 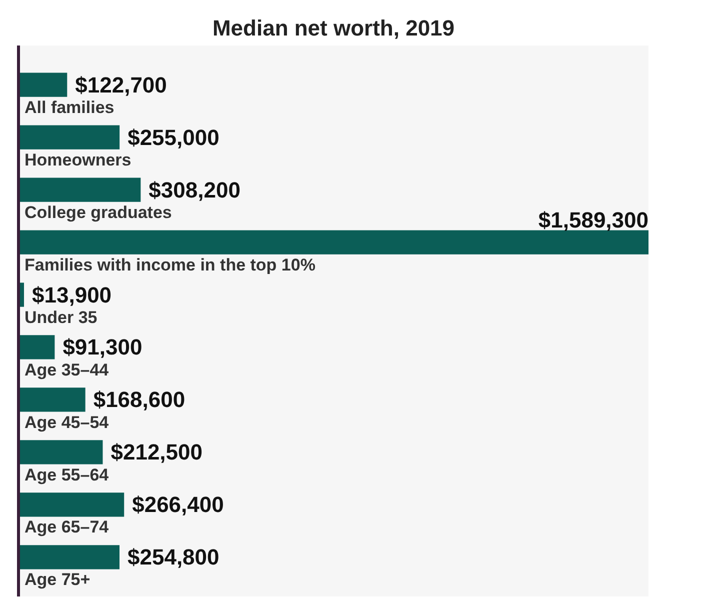 I want to click on y-tick-label: Families with income in the top 10%, so click(x=170, y=264).